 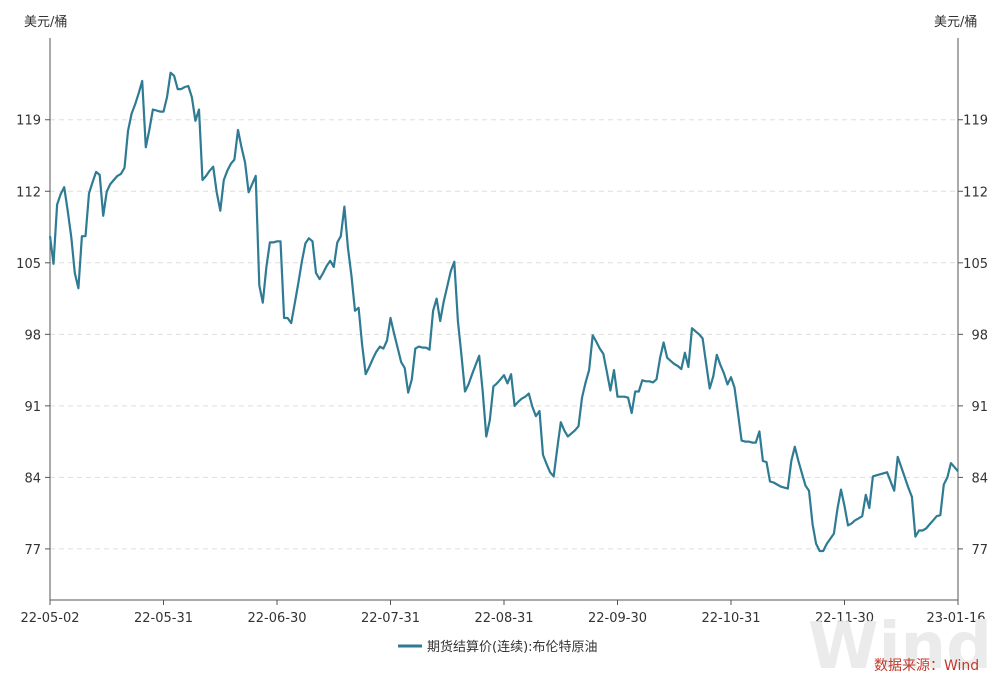 What do you see at coordinates (49, 618) in the screenshot?
I see `x-tick-label-0: 22-05-02` at bounding box center [49, 618].